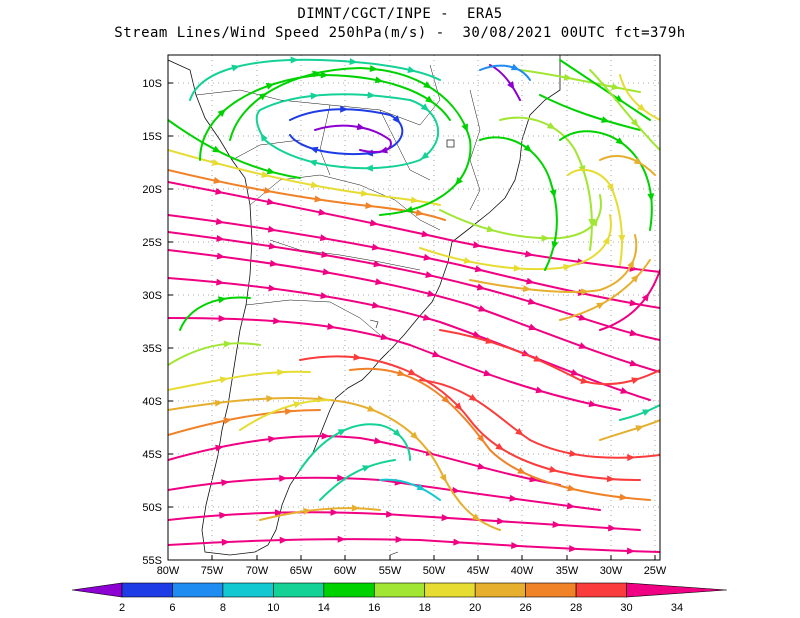  What do you see at coordinates (157, 322) in the screenshot?
I see `latitude-labels: 10S 15S 20S 25S 30S 35S 40S 45S 50S 55S` at bounding box center [157, 322].